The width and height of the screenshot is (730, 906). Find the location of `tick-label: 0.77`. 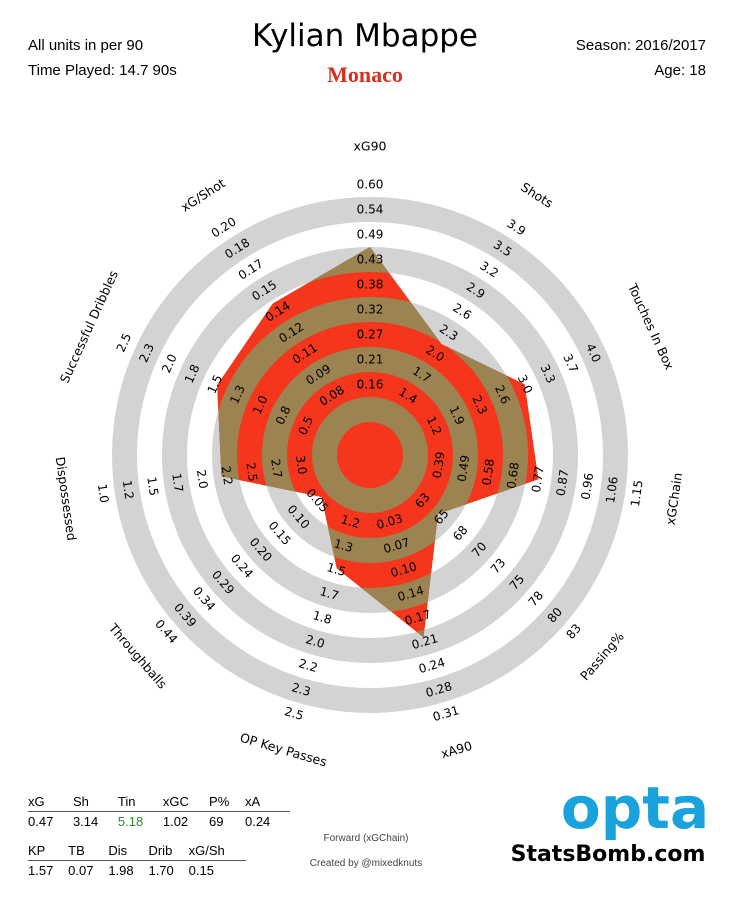

tick-label: 0.77 is located at coordinates (538, 479).